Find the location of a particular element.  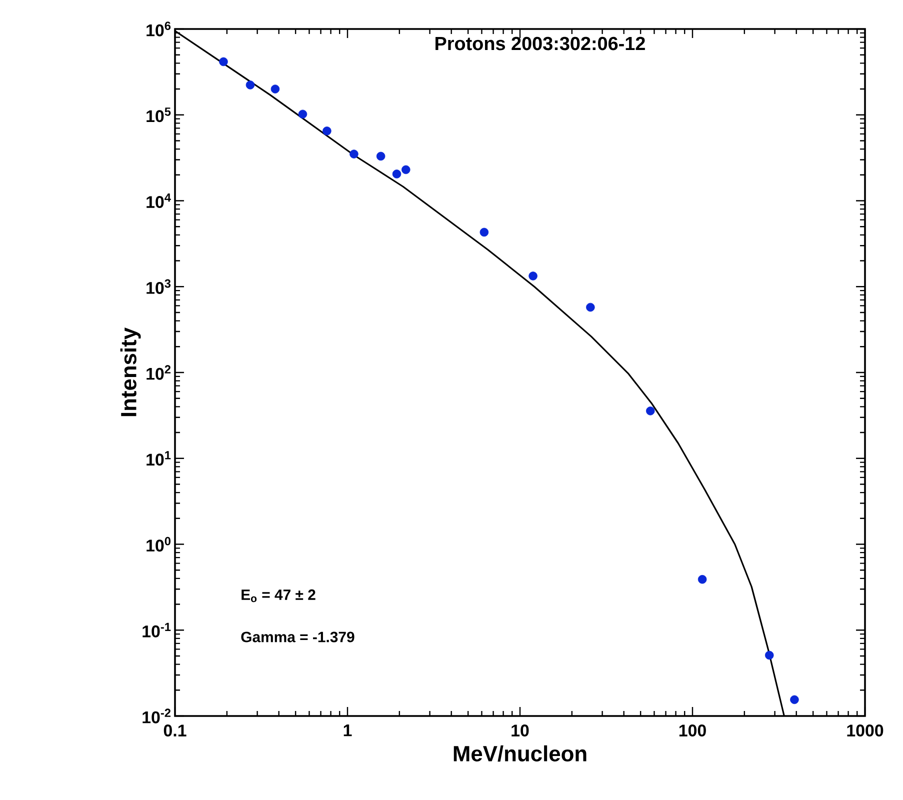

x-tick-label: 1 is located at coordinates (348, 730).